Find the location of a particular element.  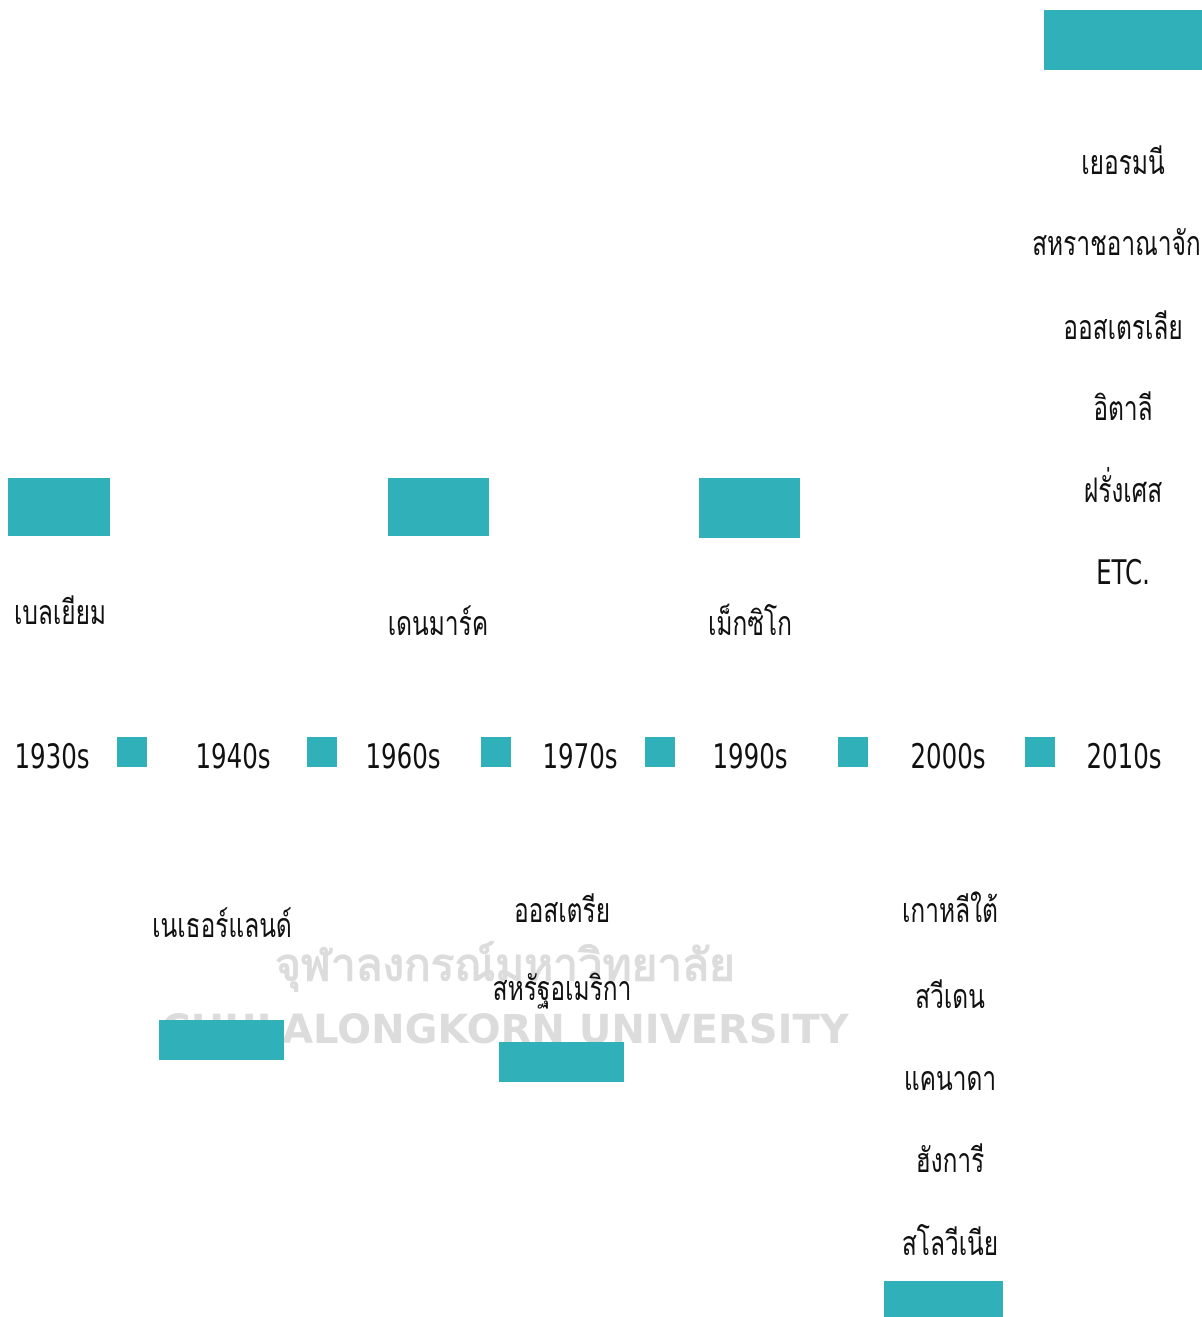

decade-label: 1960s is located at coordinates (403, 757).